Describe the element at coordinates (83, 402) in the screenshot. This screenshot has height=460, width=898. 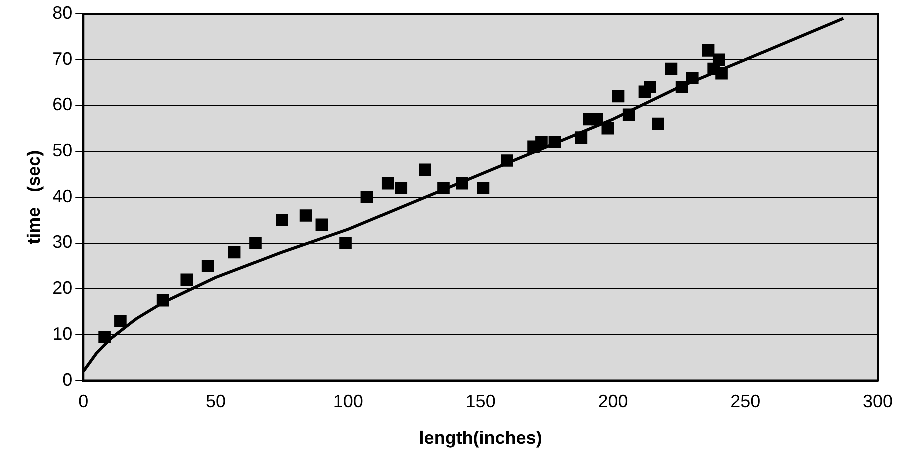
I see `x-tick-label: 0` at that location.